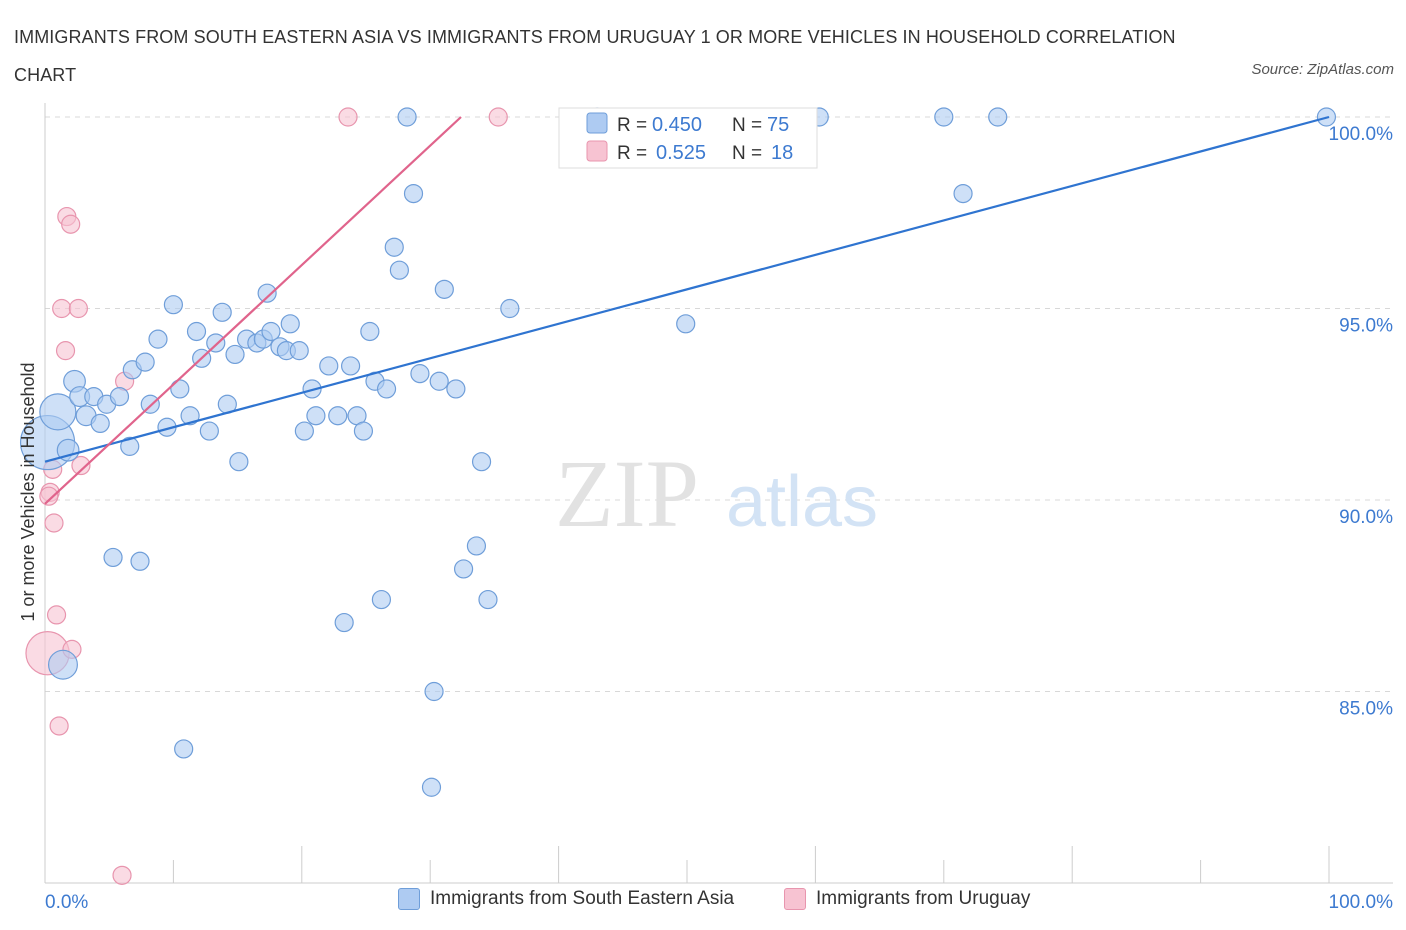 Image resolution: width=1406 pixels, height=930 pixels. What do you see at coordinates (1361, 902) in the screenshot?
I see `x-tick-label-1: 100.0%` at bounding box center [1361, 902].